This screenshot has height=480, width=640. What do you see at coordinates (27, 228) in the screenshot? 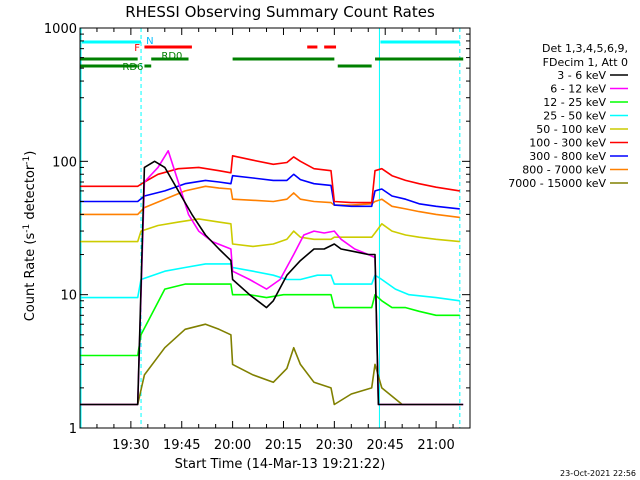
I see `y-axis-label-sup1: -1` at bounding box center [27, 228].